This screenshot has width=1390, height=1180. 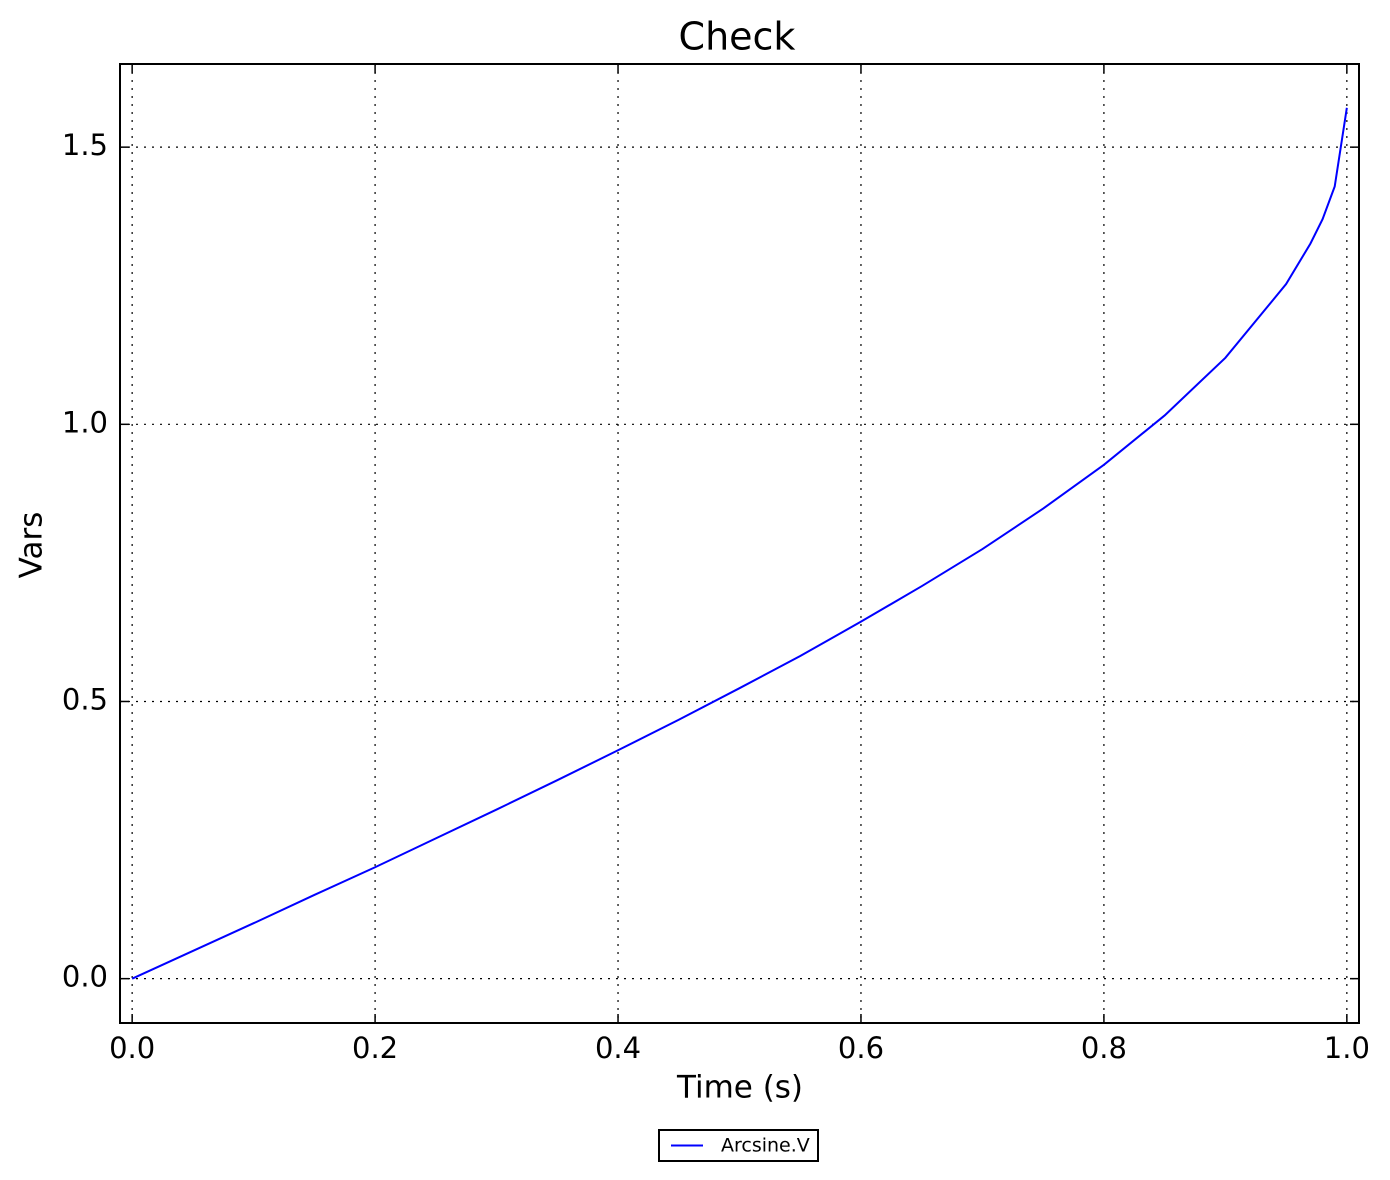 What do you see at coordinates (618, 1048) in the screenshot?
I see `x-tick-label: 0.4` at bounding box center [618, 1048].